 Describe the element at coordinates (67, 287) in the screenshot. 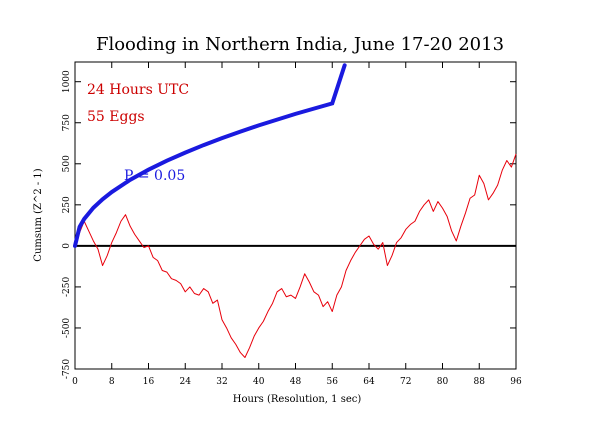

I see `y-tick-label: -250` at that location.